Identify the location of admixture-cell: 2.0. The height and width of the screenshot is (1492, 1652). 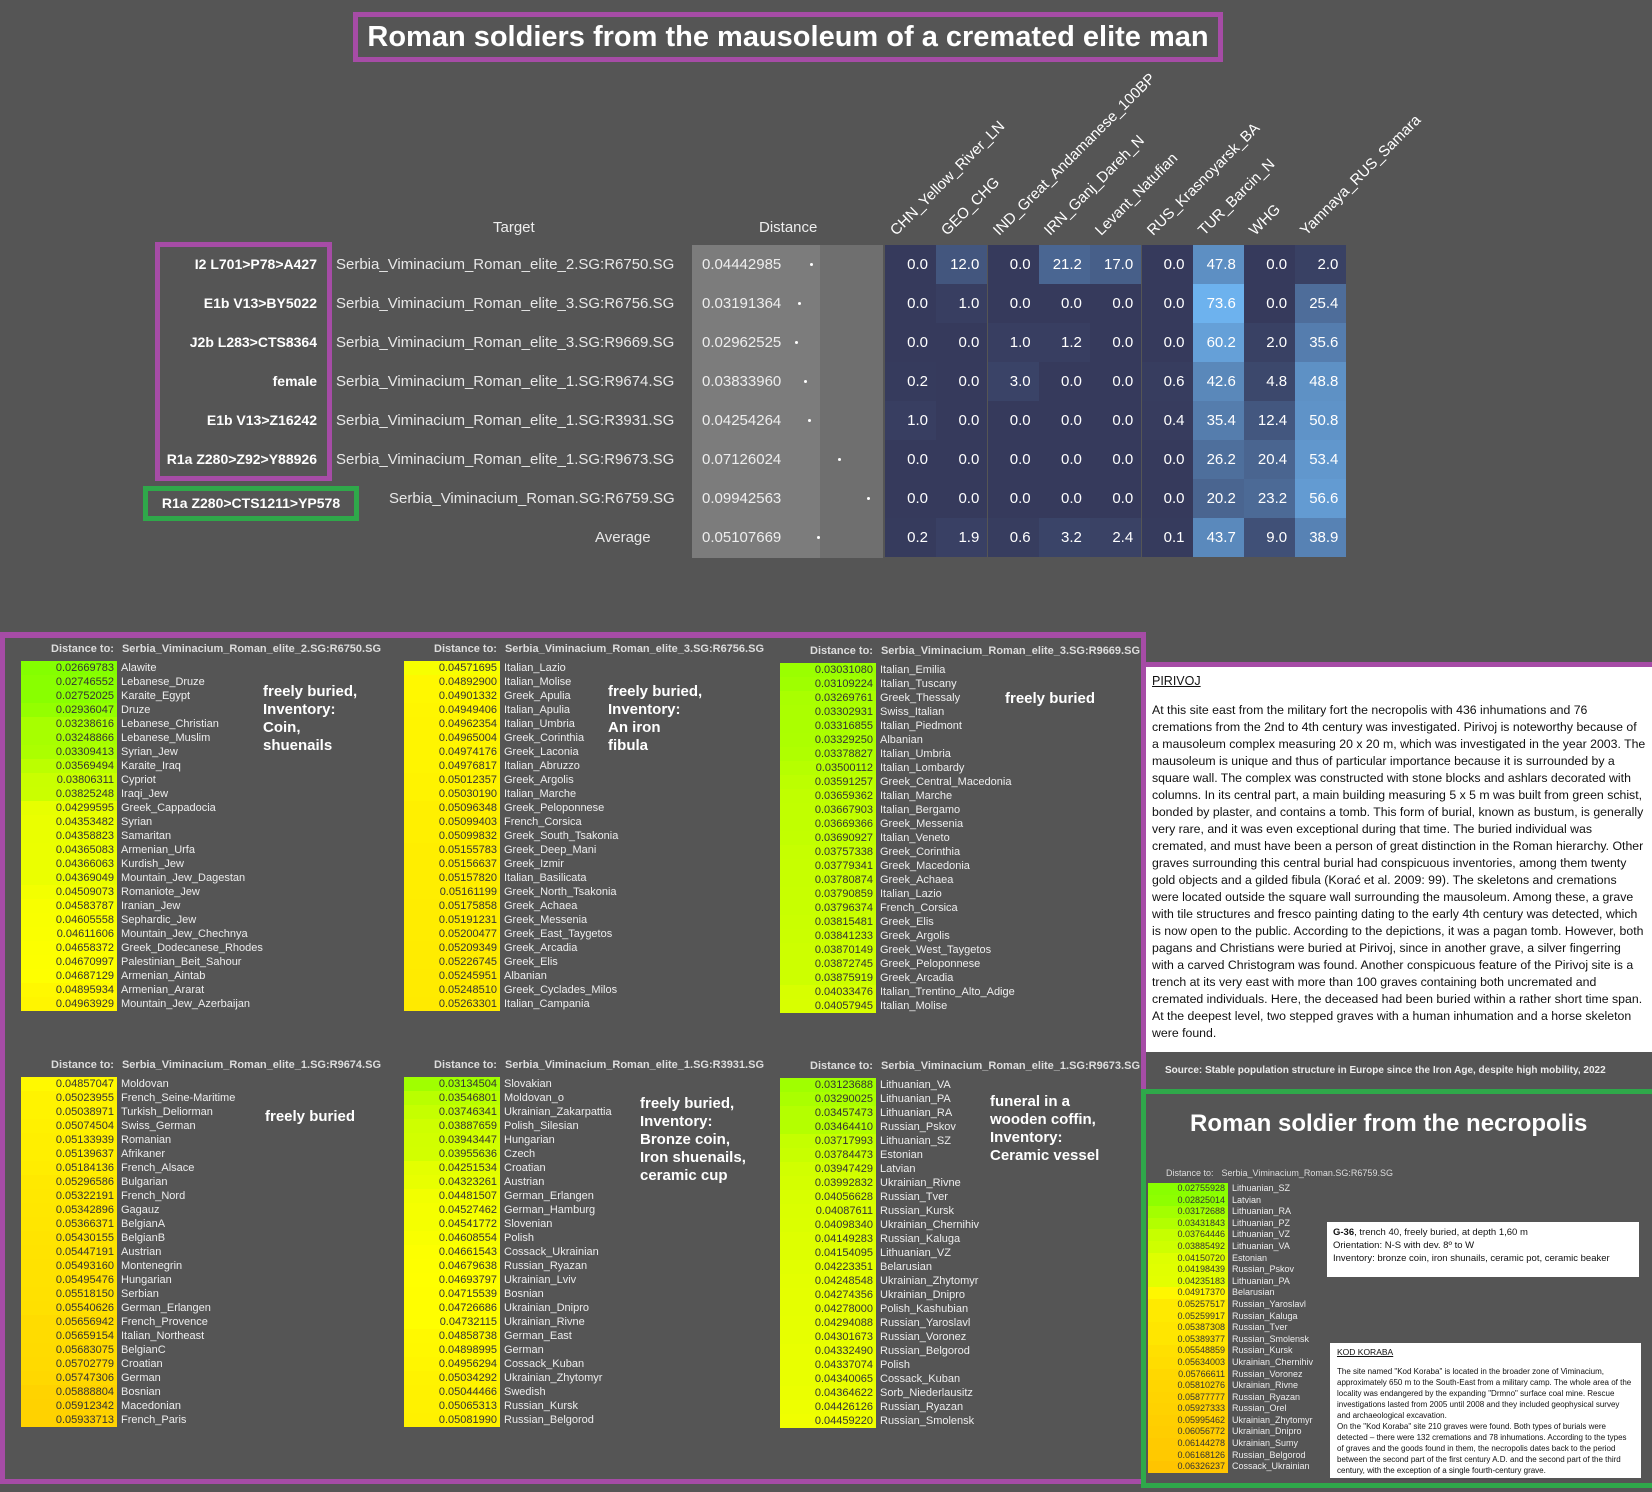
(1321, 264).